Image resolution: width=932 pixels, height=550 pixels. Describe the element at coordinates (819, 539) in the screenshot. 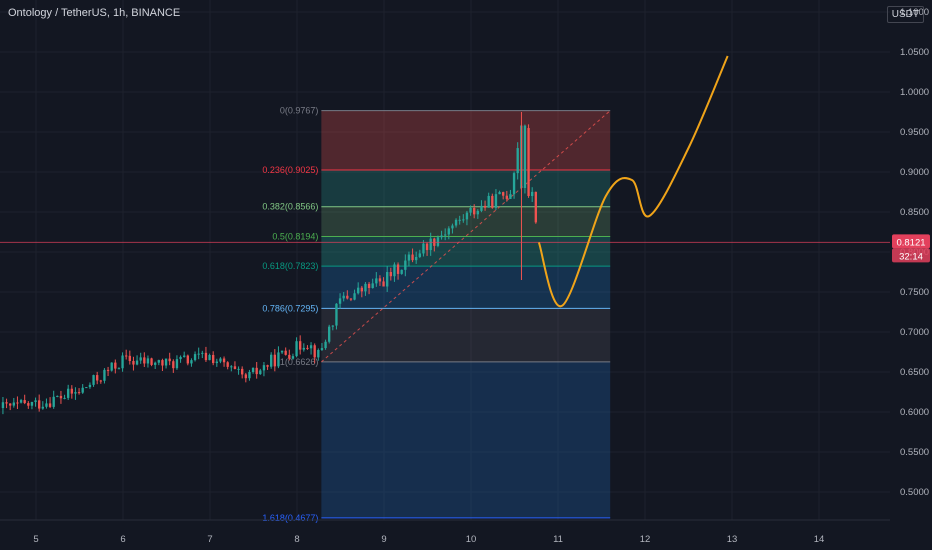

I see `x-axis-tick: 14` at that location.